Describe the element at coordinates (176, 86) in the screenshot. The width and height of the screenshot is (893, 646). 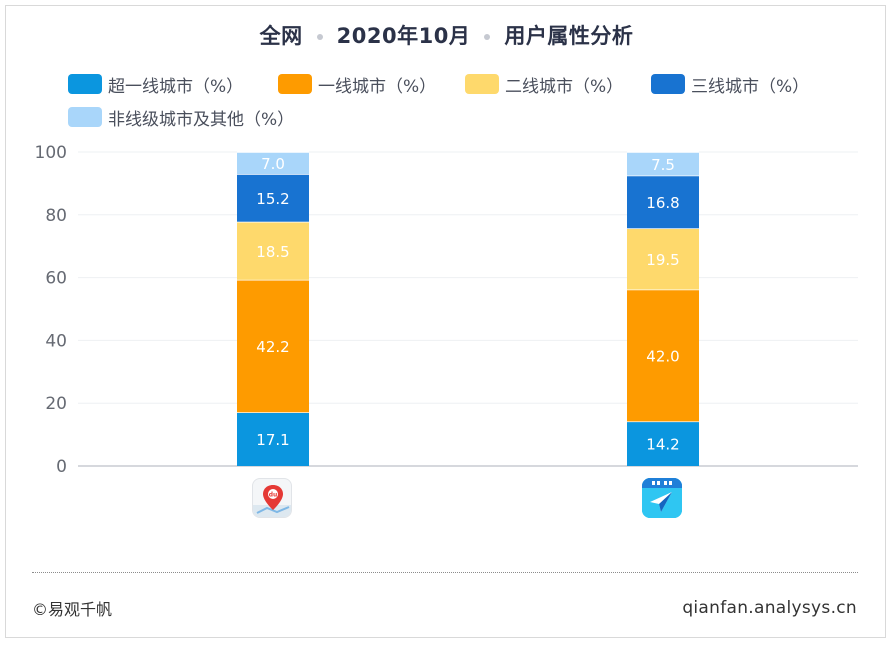
I see `legend-label: 超一线城市（%）` at that location.